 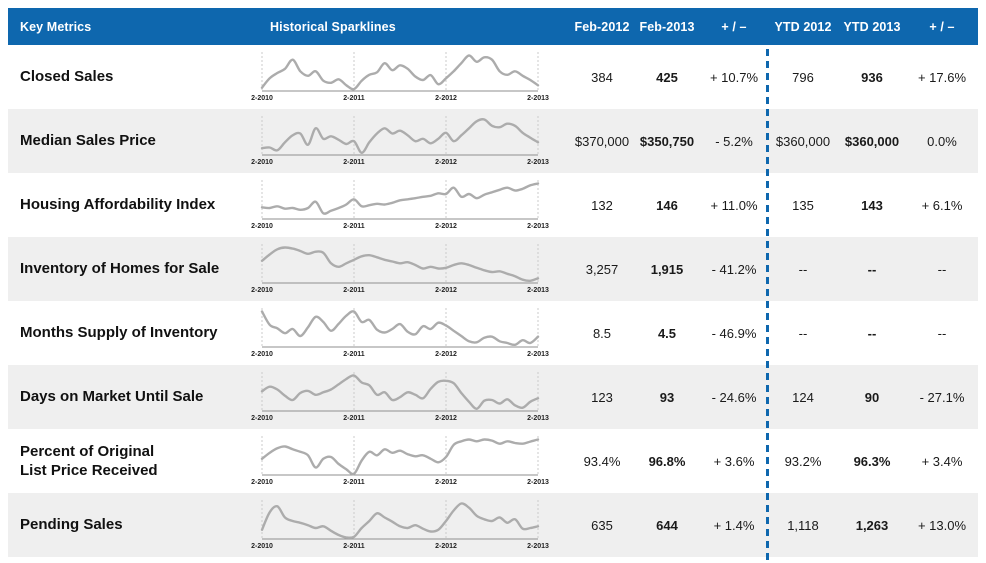 What do you see at coordinates (602, 525) in the screenshot?
I see `value-feb-2012: 635` at bounding box center [602, 525].